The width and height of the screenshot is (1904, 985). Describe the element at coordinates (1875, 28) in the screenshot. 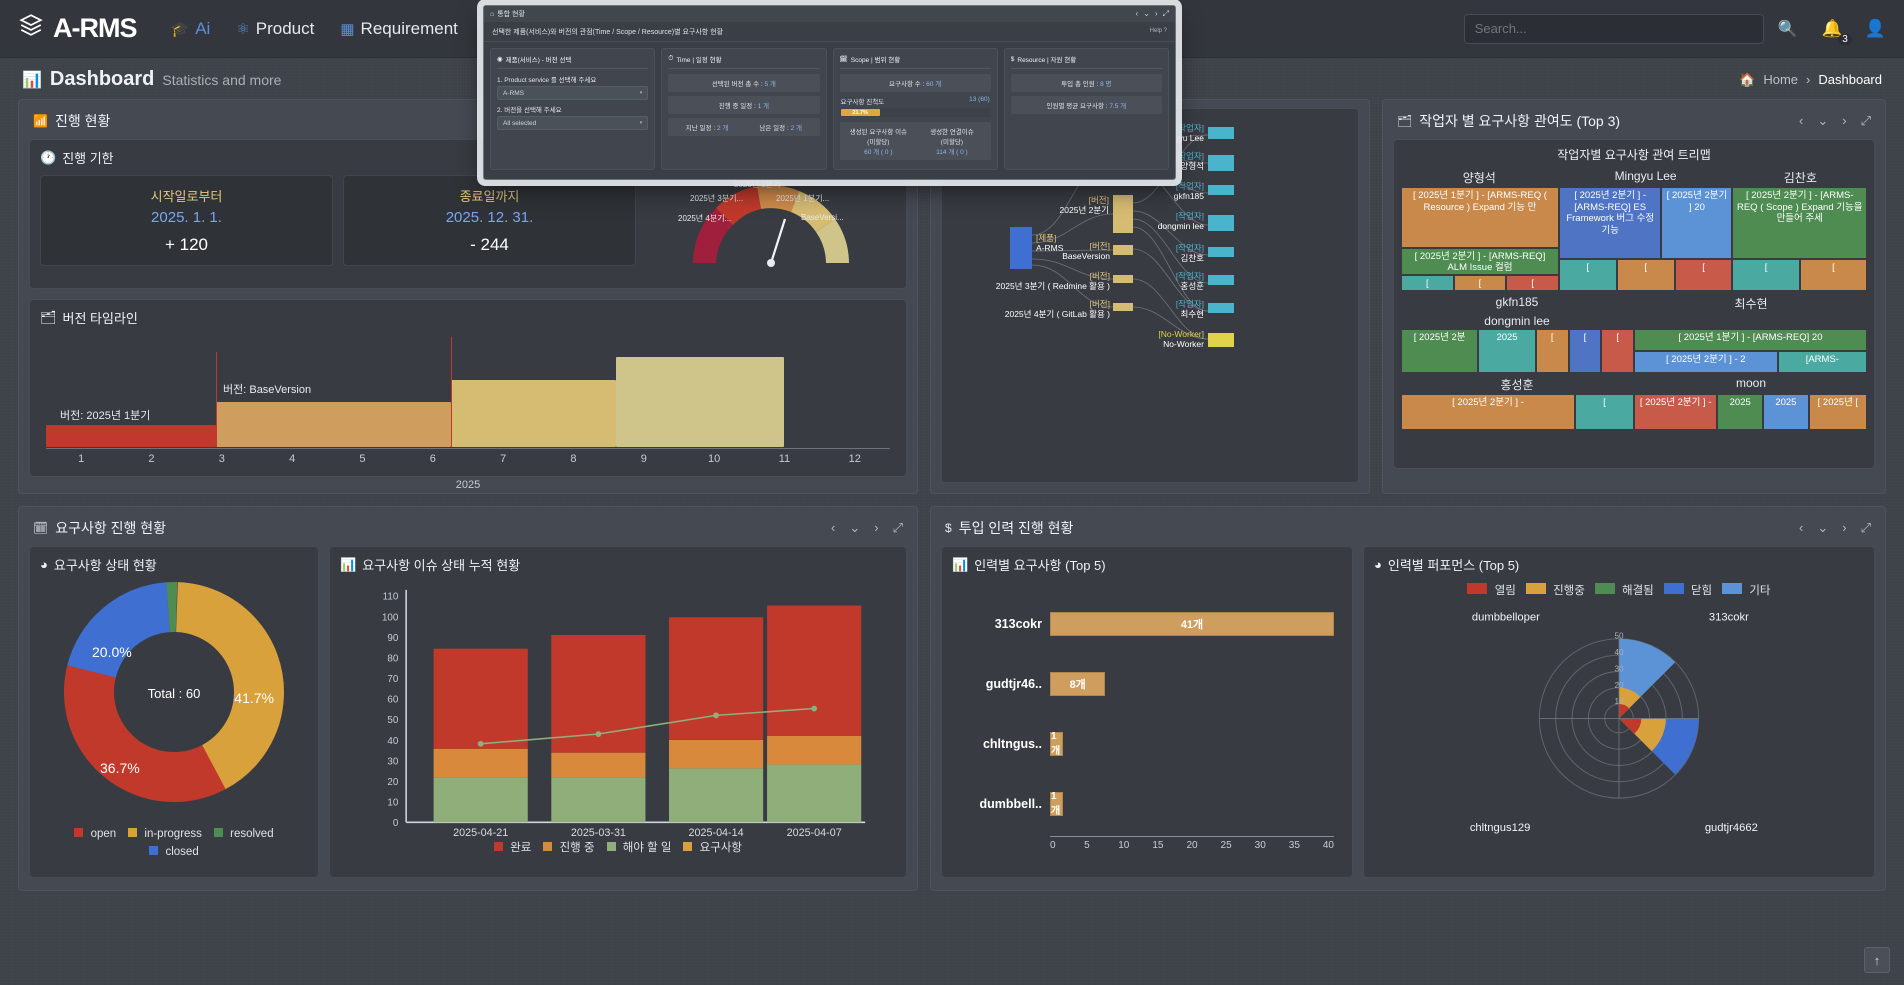

I see `user-avatar-icon: 👤` at that location.